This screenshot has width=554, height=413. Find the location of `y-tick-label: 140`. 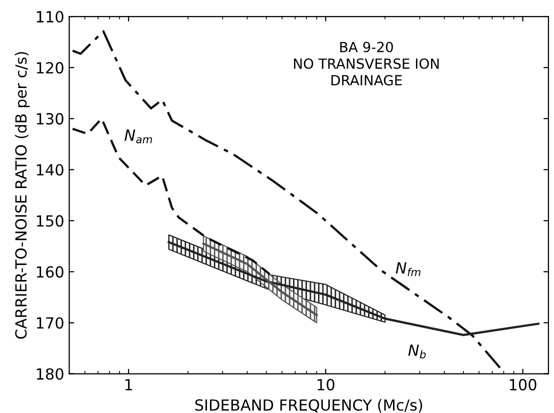

y-tick-label: 140 is located at coordinates (50, 170).